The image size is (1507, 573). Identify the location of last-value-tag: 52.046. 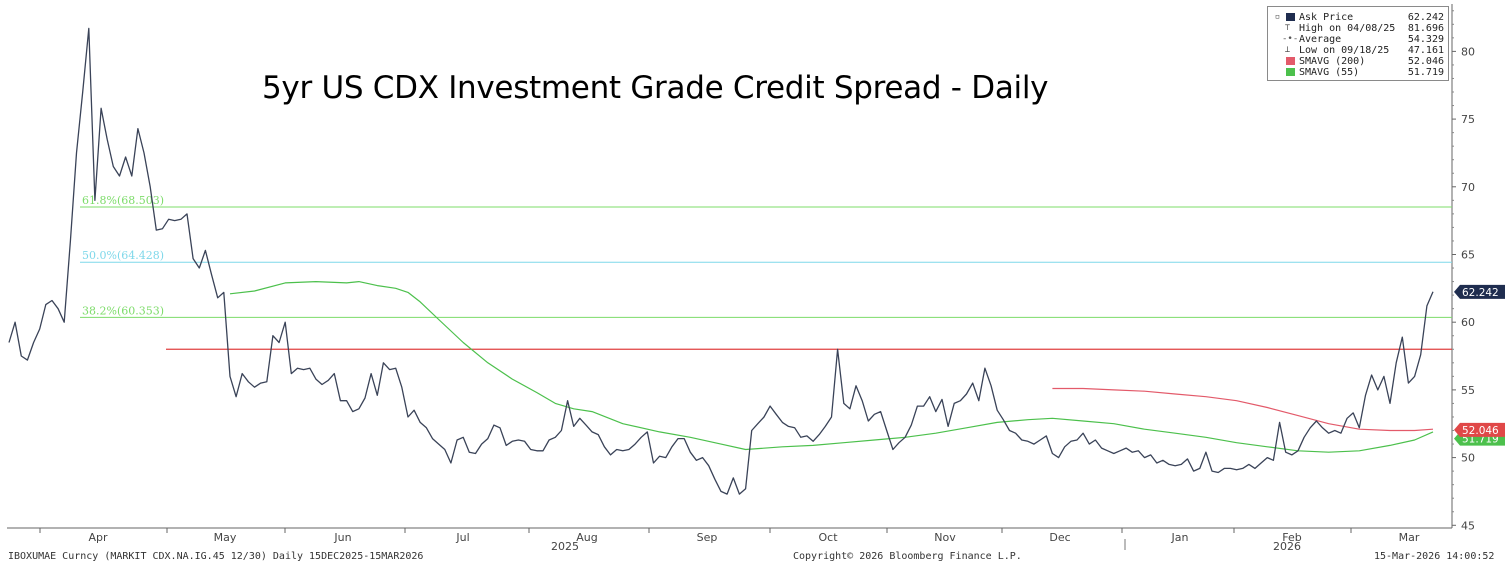
(1479, 429).